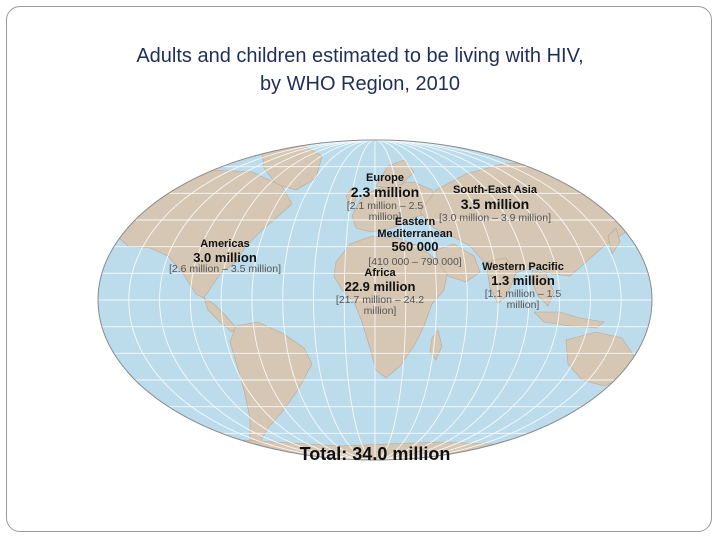 The width and height of the screenshot is (720, 540). What do you see at coordinates (523, 267) in the screenshot?
I see `region-name: Western Pacific` at bounding box center [523, 267].